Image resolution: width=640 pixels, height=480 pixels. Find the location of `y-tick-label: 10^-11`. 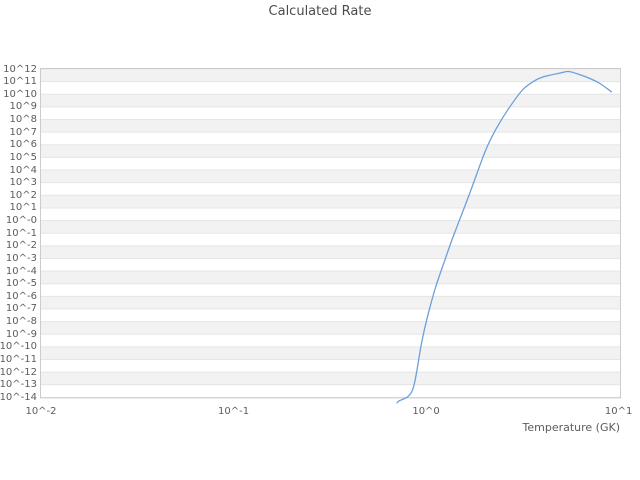

y-tick-label: 10^-11 is located at coordinates (18, 359).